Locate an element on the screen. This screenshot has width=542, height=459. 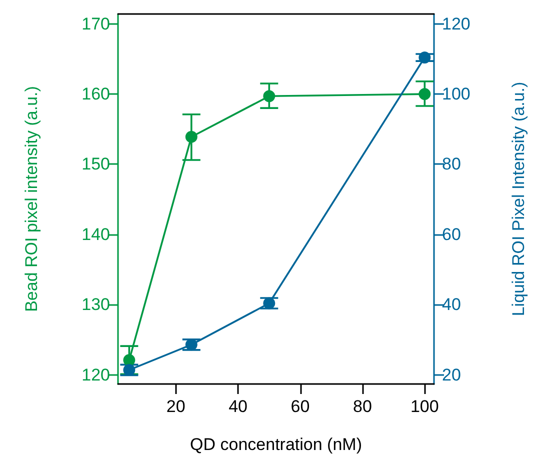
y-tick-label: 140 is located at coordinates (96, 234).